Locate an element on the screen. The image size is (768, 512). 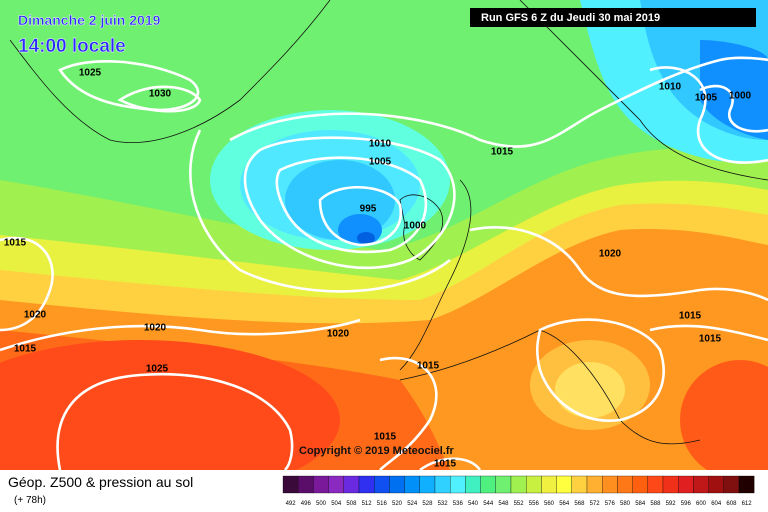
scale-label: 592 is located at coordinates (671, 504).